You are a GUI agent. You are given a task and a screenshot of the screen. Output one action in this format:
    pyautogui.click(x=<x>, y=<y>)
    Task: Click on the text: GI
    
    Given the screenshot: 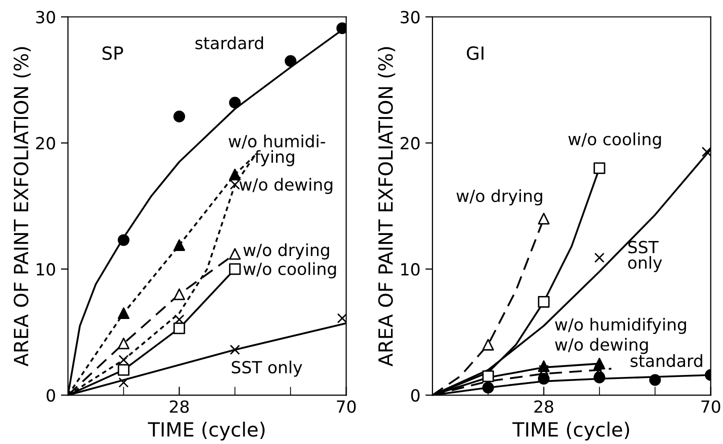 What is the action you would take?
    pyautogui.click(x=475, y=53)
    